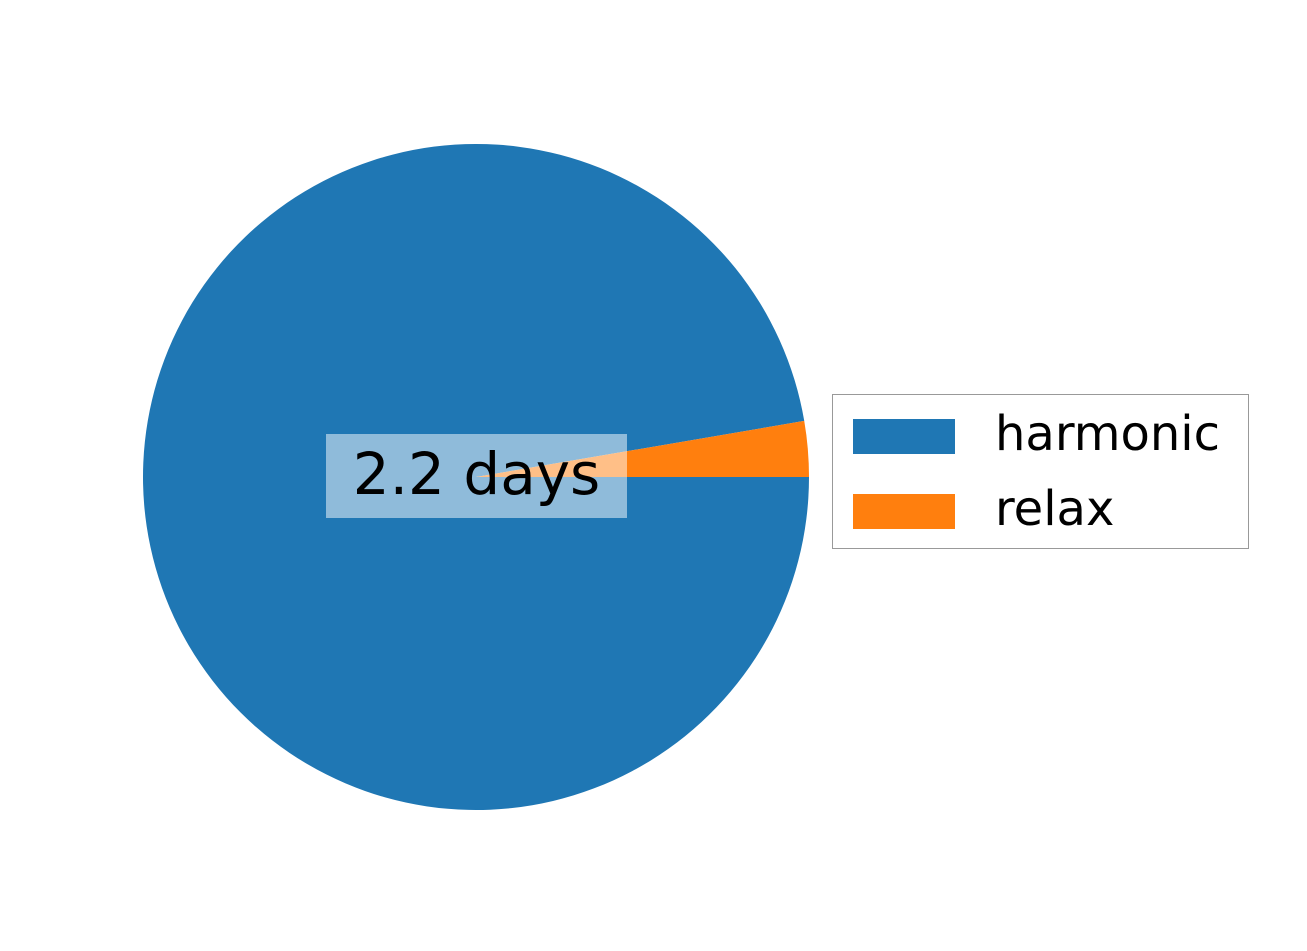 This screenshot has width=1307, height=951. I want to click on legend-item-harmonic: harmonic, so click(1036, 434).